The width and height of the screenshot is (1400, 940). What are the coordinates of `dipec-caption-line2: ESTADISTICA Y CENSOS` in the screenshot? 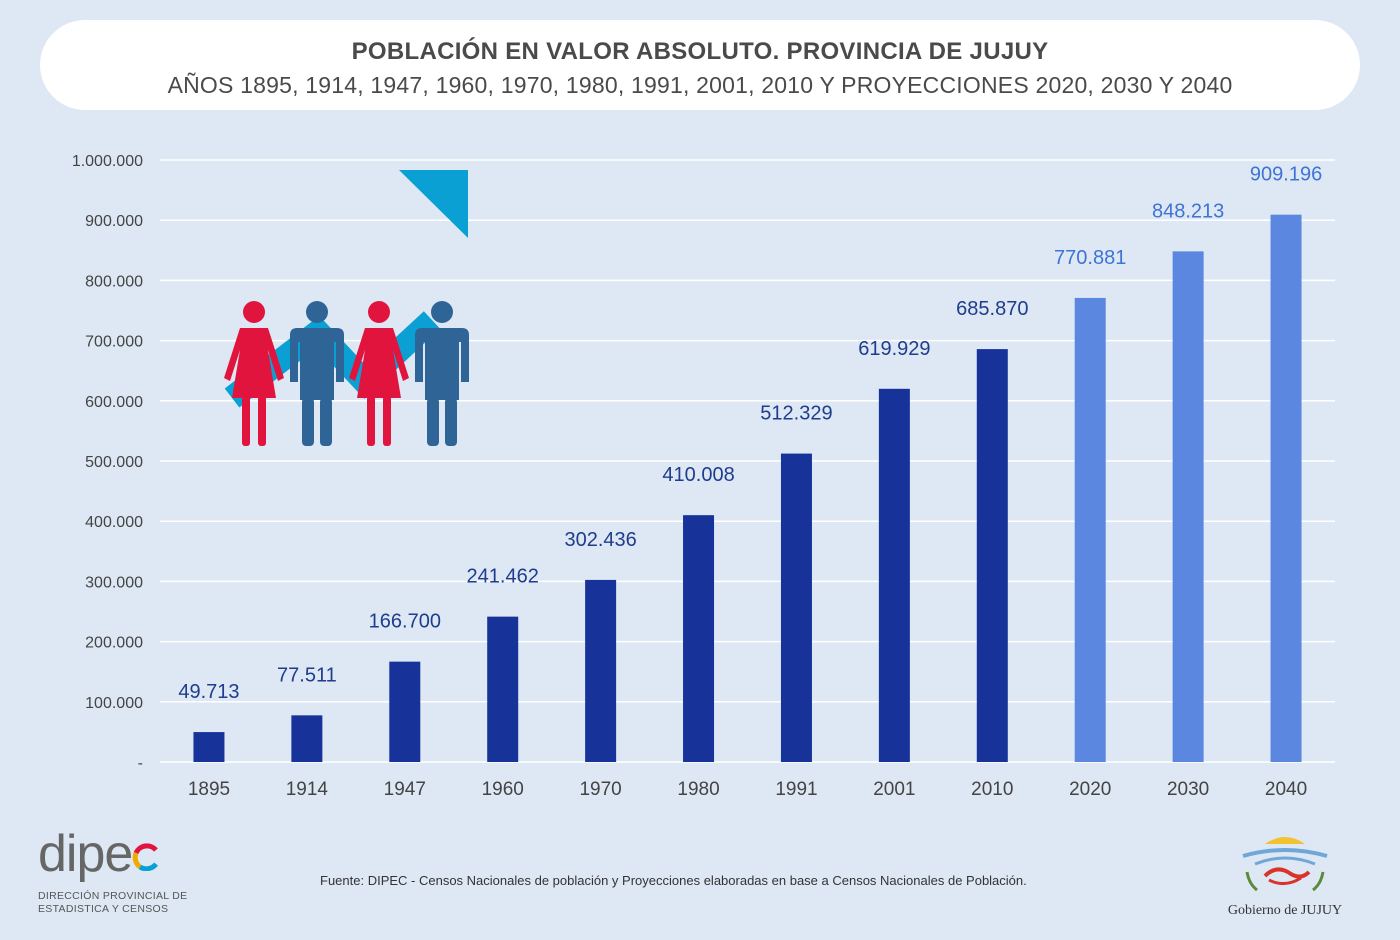 It's located at (103, 909).